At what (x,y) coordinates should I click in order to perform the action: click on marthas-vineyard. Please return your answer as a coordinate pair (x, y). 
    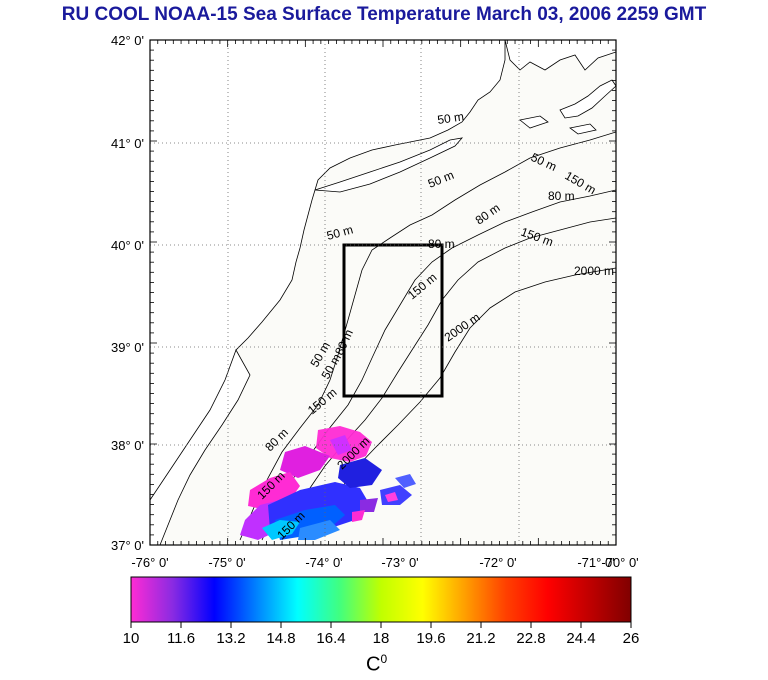
    Looking at the image, I should click on (534, 122).